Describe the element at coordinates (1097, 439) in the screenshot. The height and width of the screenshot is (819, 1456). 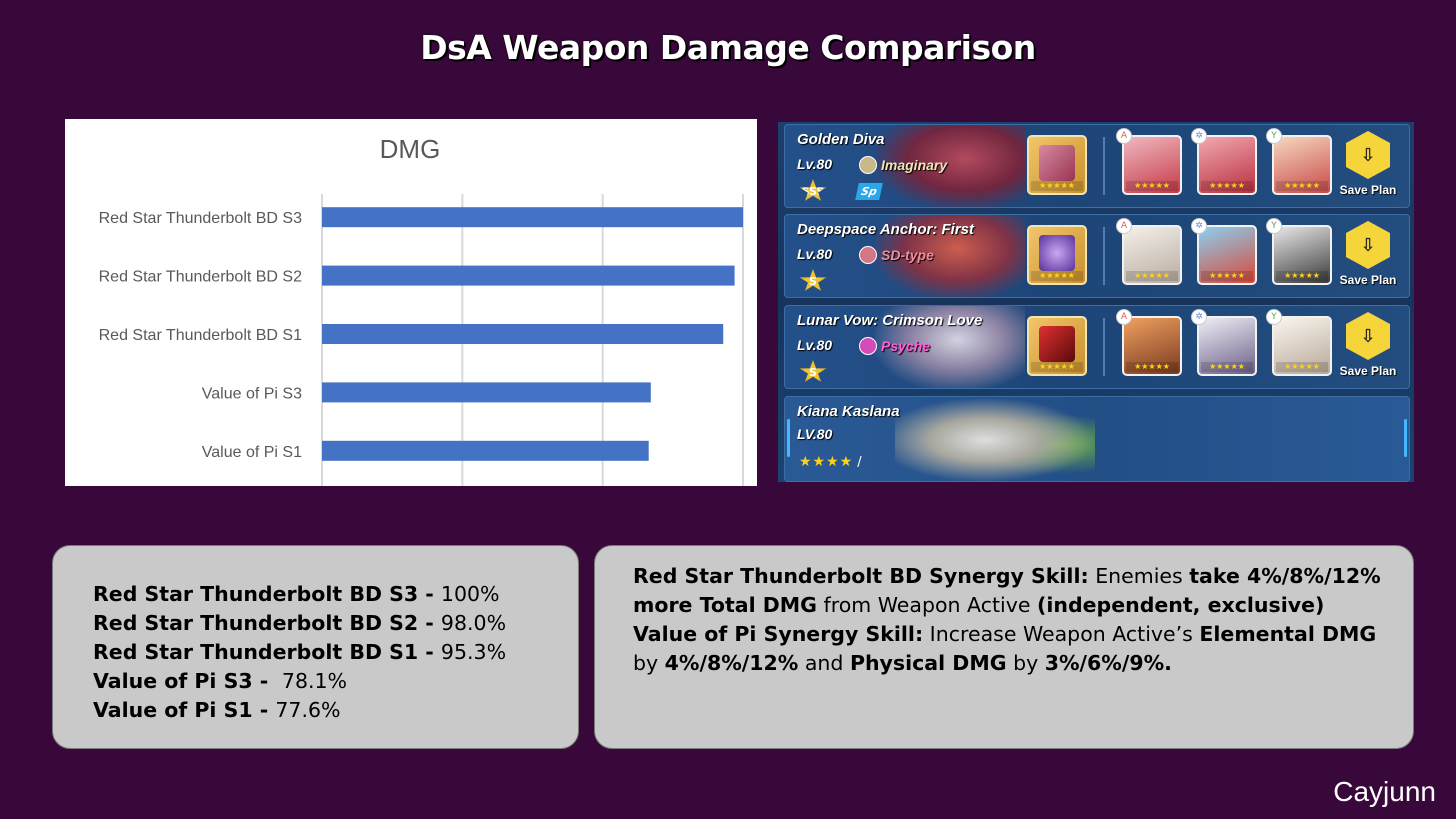
I see `plan-row-kiana-kaslana: Kiana Kaslana LV.80 ★★★★ /` at that location.